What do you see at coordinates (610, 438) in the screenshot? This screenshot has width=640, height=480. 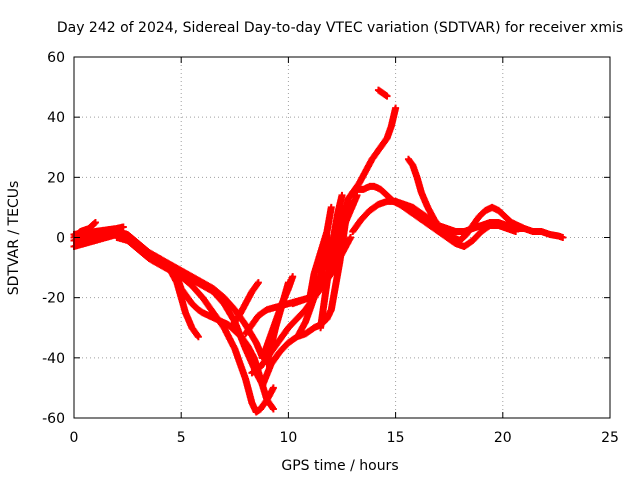 I see `x-tick-label: 25` at bounding box center [610, 438].